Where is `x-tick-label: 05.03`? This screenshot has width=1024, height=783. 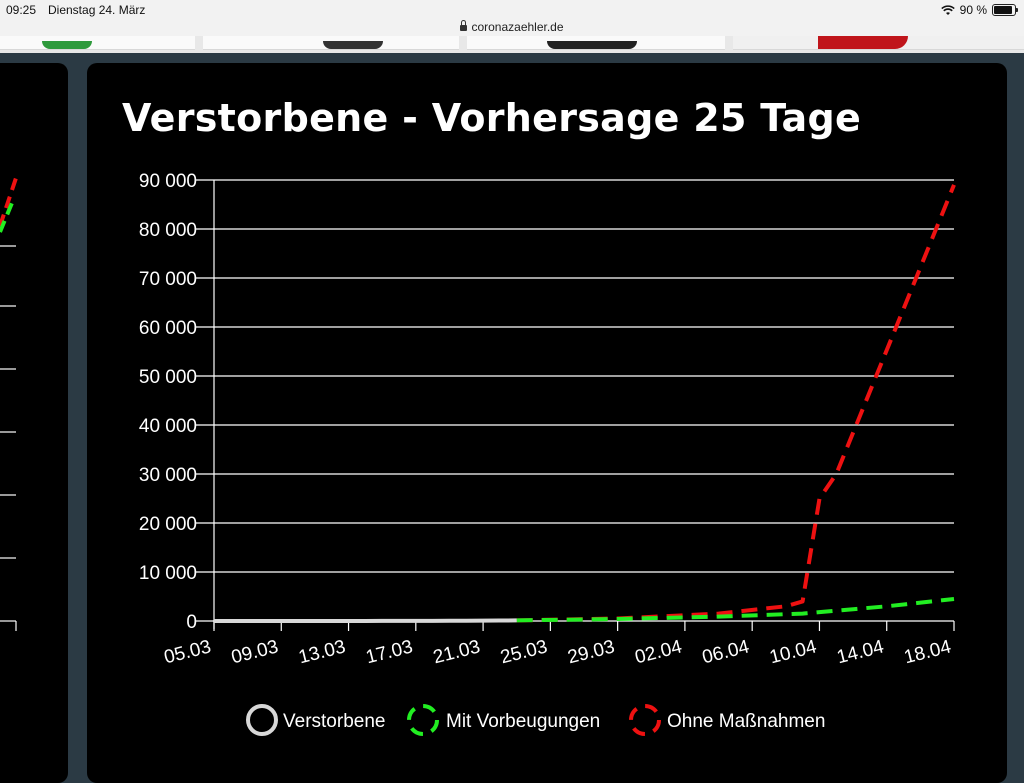 x-tick-label: 05.03 is located at coordinates (187, 652).